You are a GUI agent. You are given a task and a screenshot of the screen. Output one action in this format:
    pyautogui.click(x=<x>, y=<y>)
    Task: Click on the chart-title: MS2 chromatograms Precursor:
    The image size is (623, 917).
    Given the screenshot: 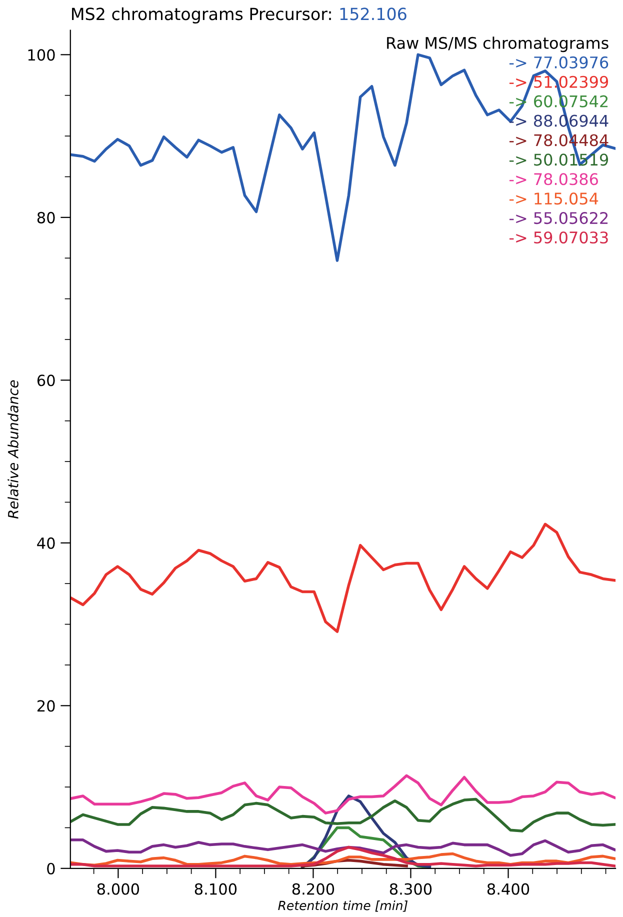 What is the action you would take?
    pyautogui.click(x=201, y=15)
    